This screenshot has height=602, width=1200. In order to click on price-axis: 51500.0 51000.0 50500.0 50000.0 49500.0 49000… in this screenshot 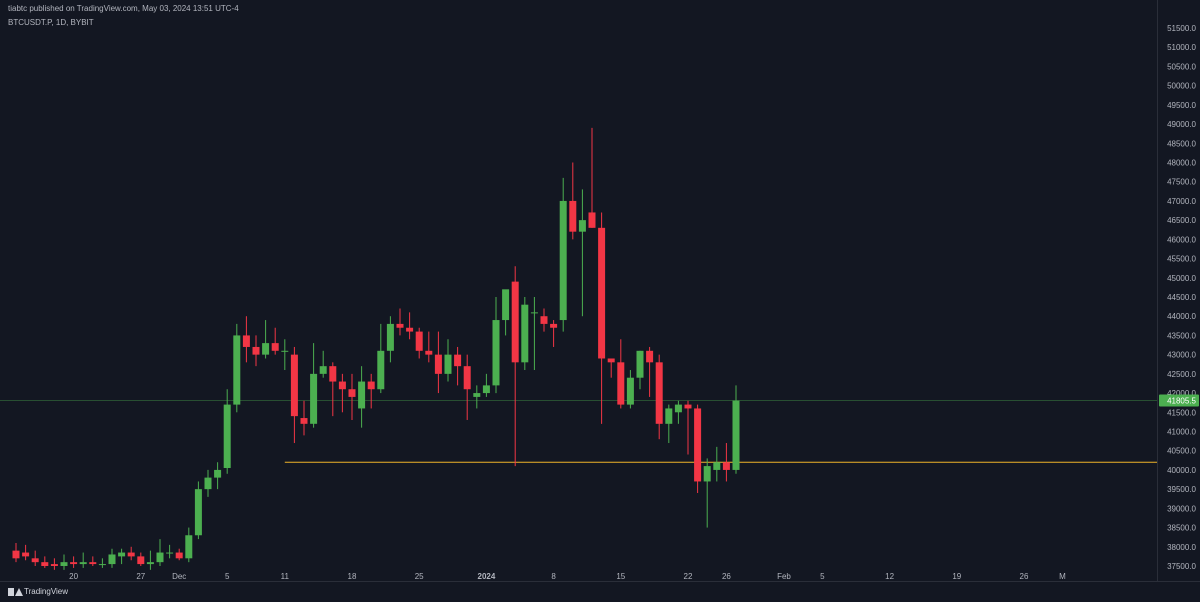, I will do `click(1178, 291)`.